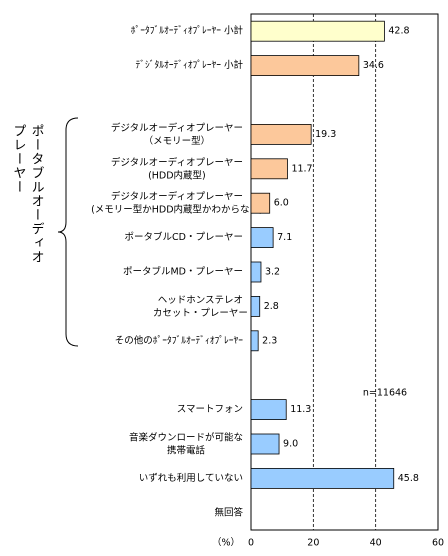 The image size is (448, 556). What do you see at coordinates (68, 232) in the screenshot?
I see `group-brace` at bounding box center [68, 232].